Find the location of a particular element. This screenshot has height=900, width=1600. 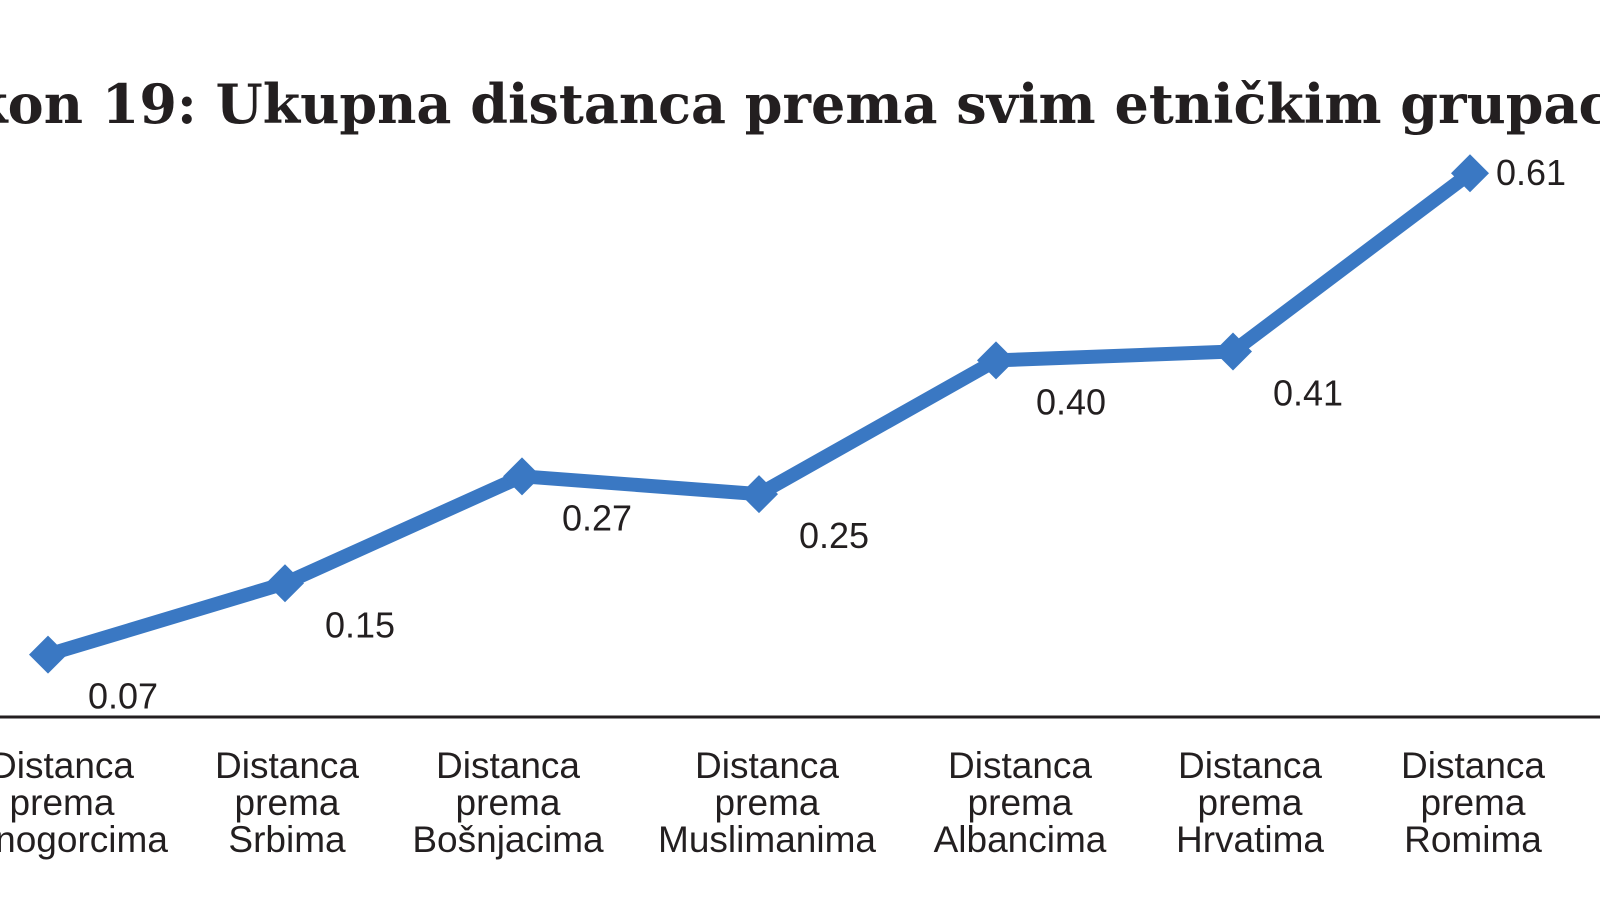

x-tick-label: Distanca prema Romima is located at coordinates (1473, 802).